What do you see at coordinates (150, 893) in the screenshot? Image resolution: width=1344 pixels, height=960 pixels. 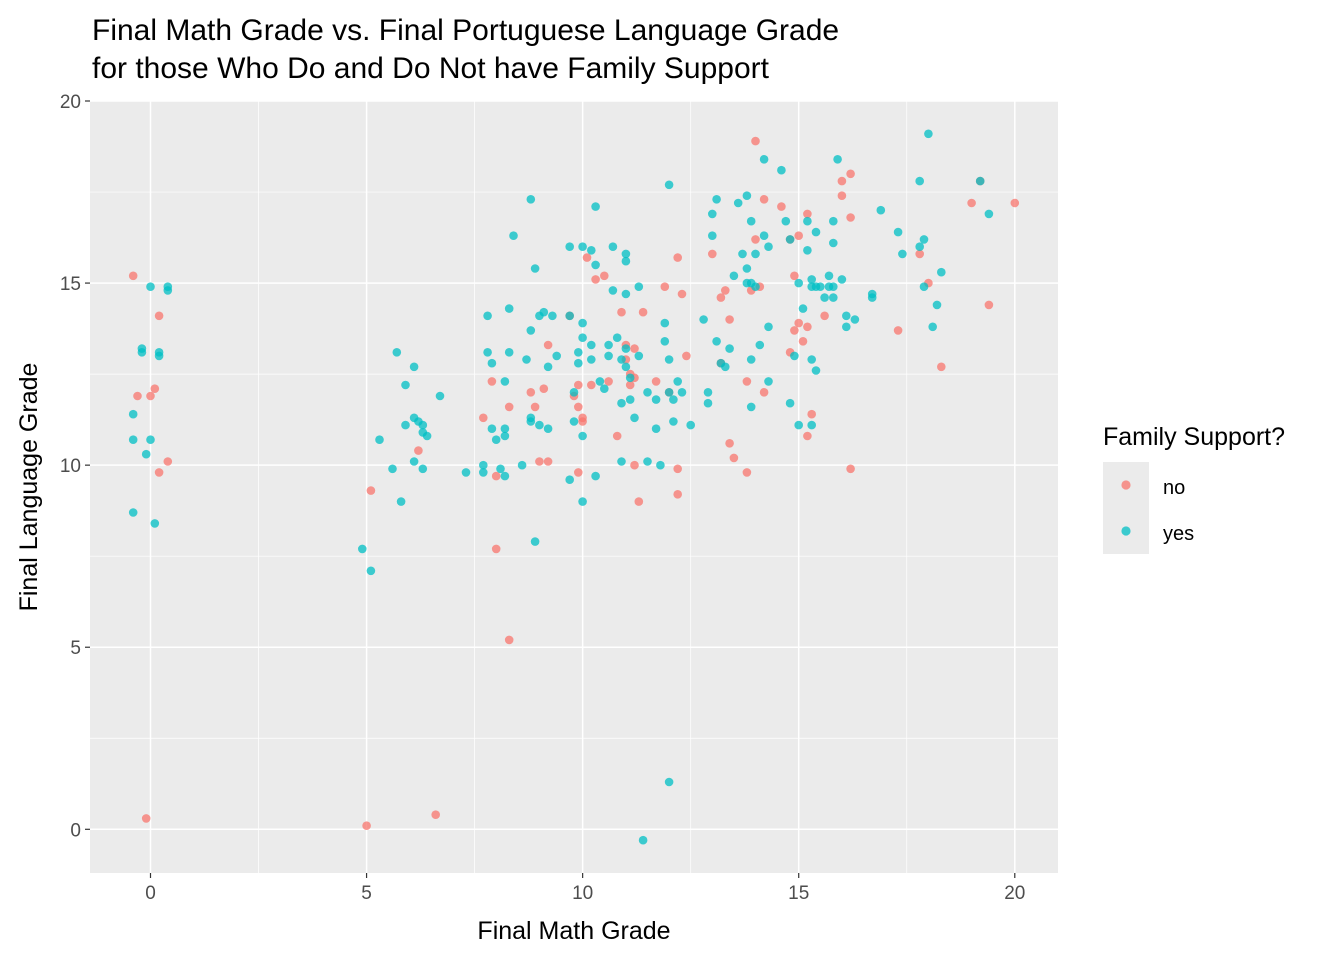 I see `x-tick-label: 0` at bounding box center [150, 893].